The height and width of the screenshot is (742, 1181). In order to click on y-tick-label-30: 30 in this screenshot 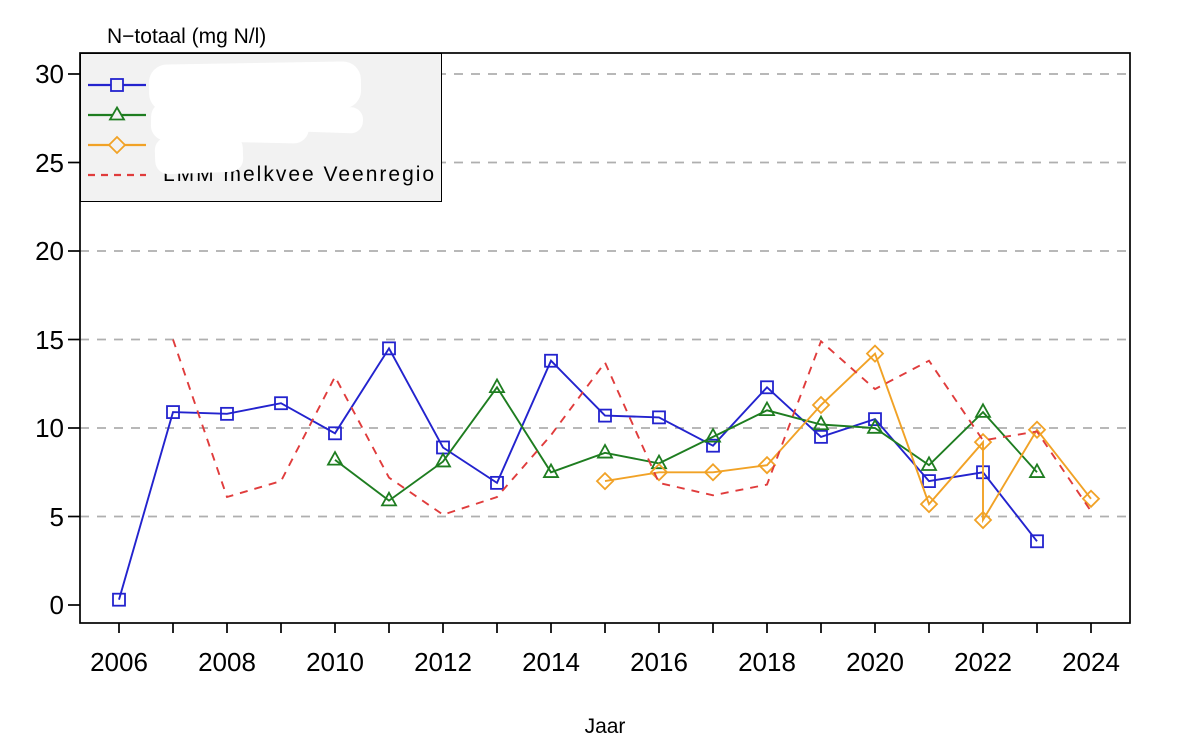, I will do `click(49, 74)`.